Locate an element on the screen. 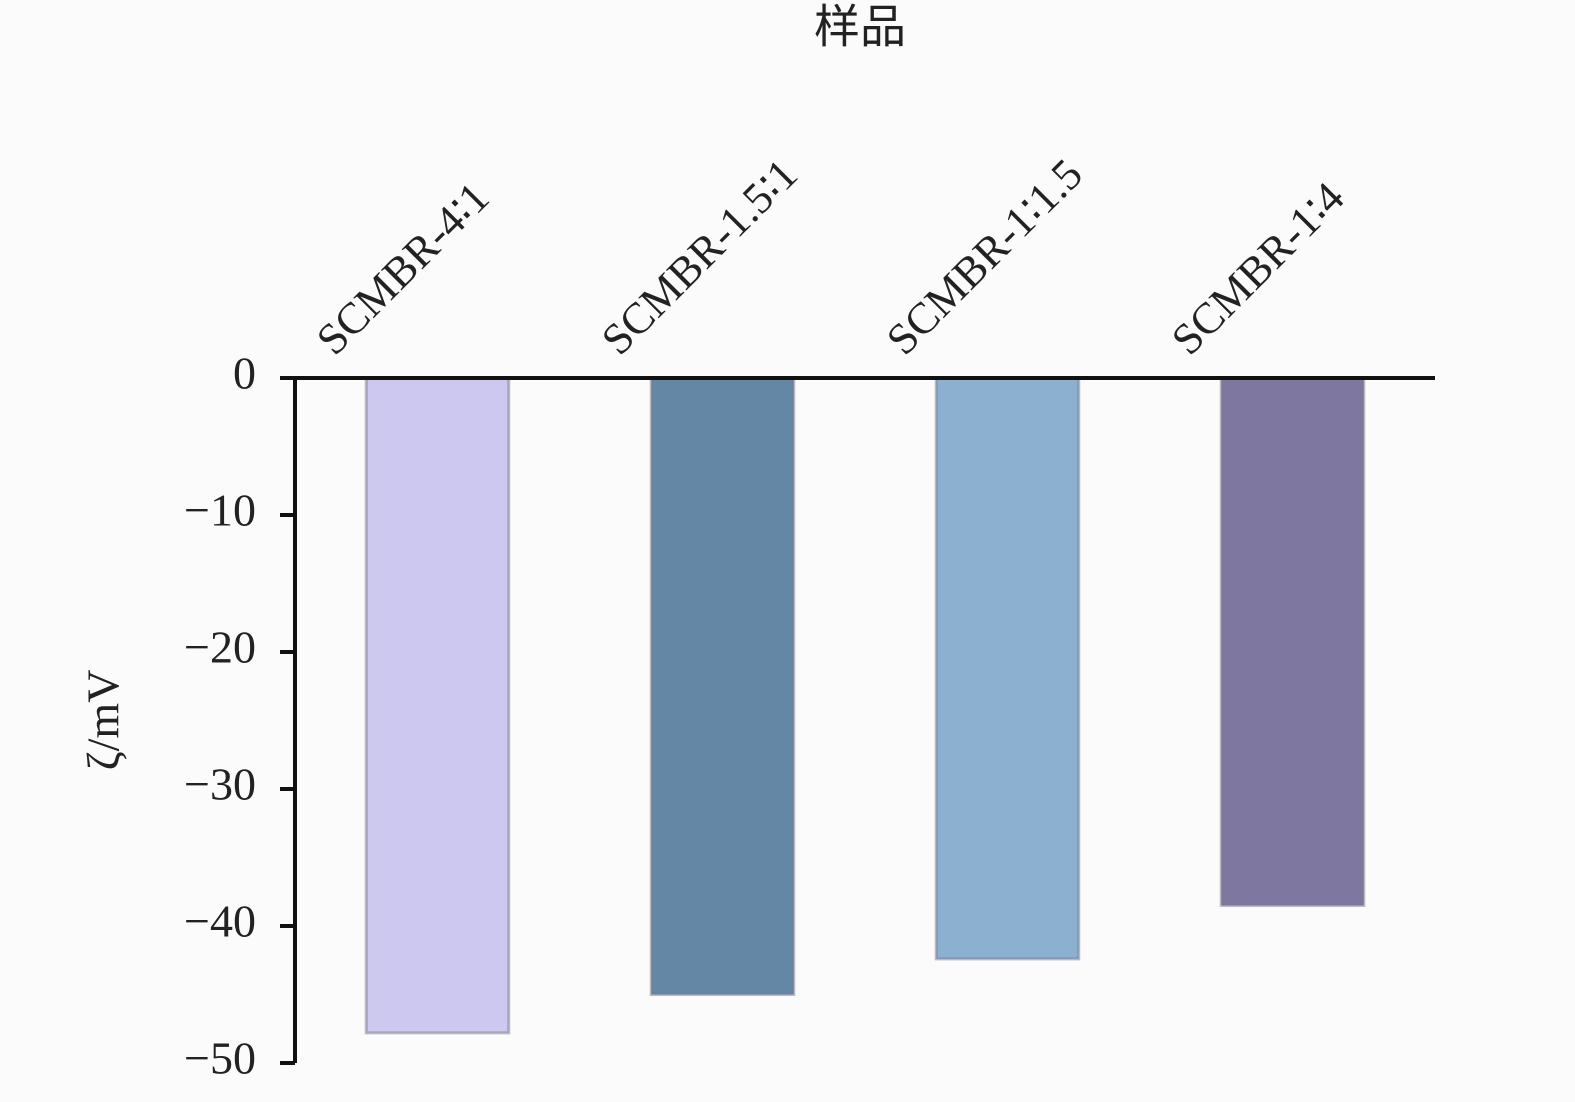  y-tick-label: −10 is located at coordinates (220, 510).